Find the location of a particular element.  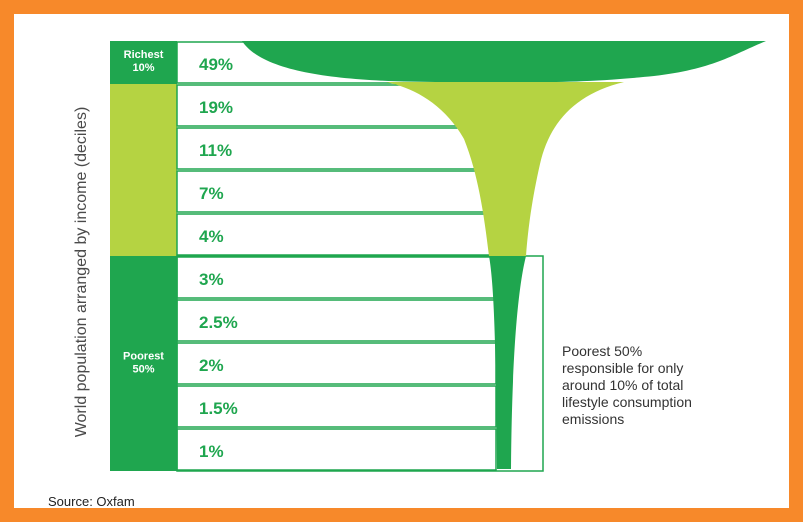

value-label-7: 2.5% is located at coordinates (218, 322).